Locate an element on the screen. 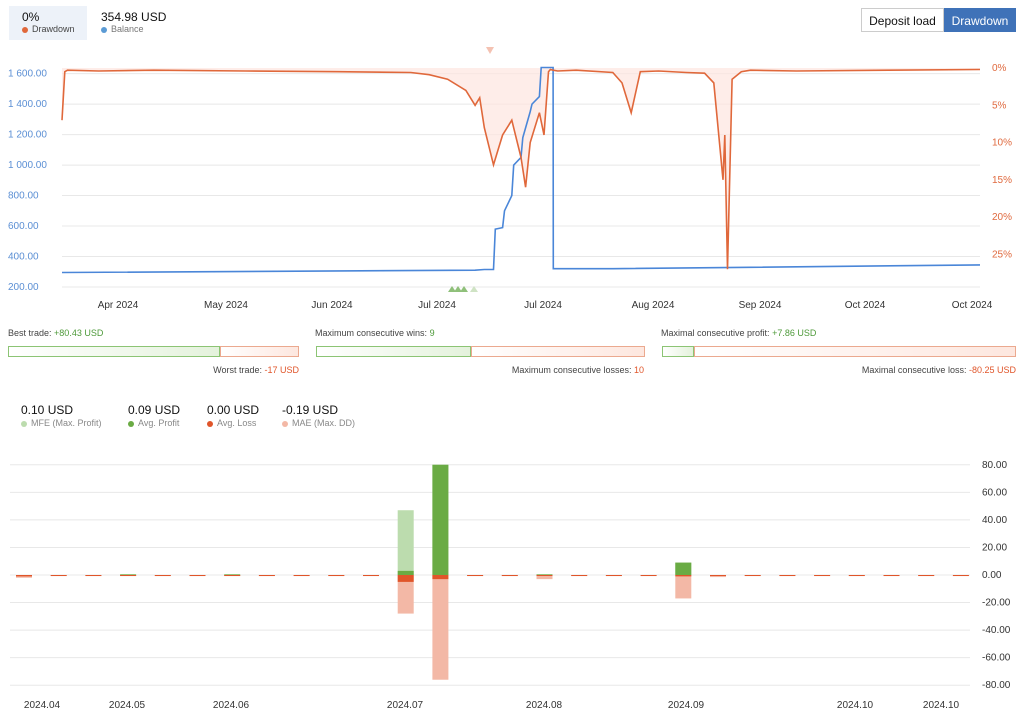 This screenshot has width=1024, height=714. worst-trade-label: Worst trade: is located at coordinates (237, 370).